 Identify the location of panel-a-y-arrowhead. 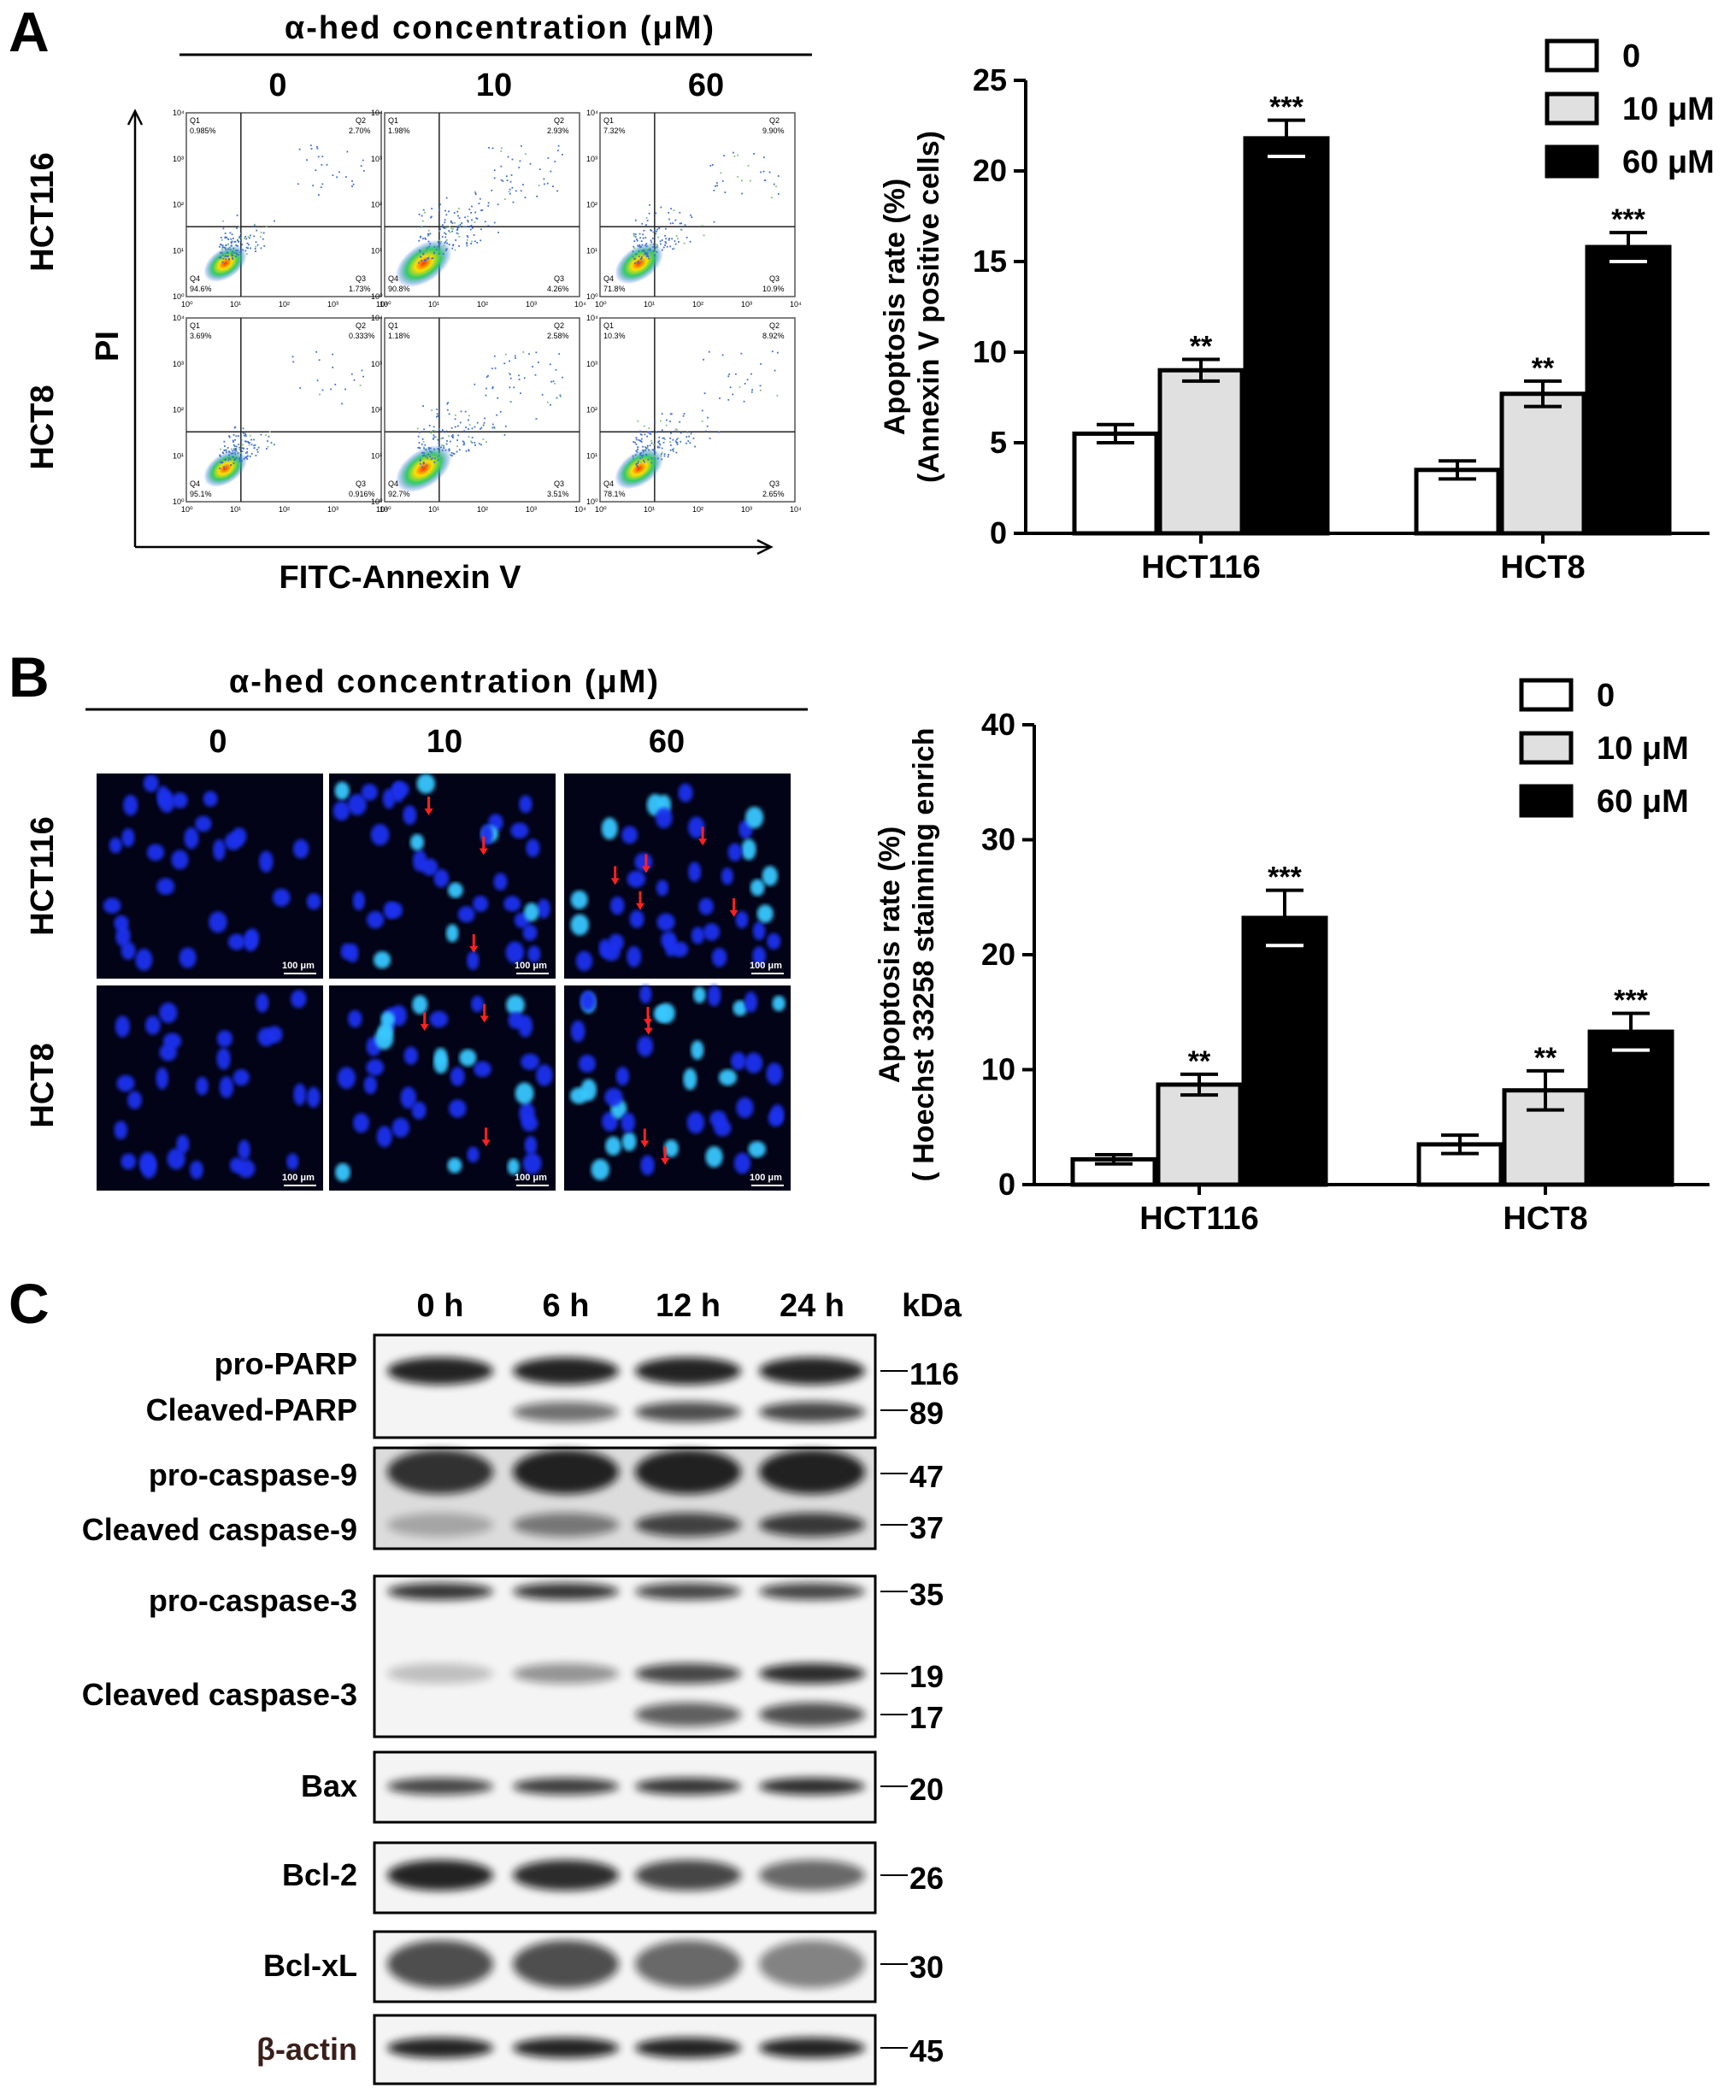
(135, 117).